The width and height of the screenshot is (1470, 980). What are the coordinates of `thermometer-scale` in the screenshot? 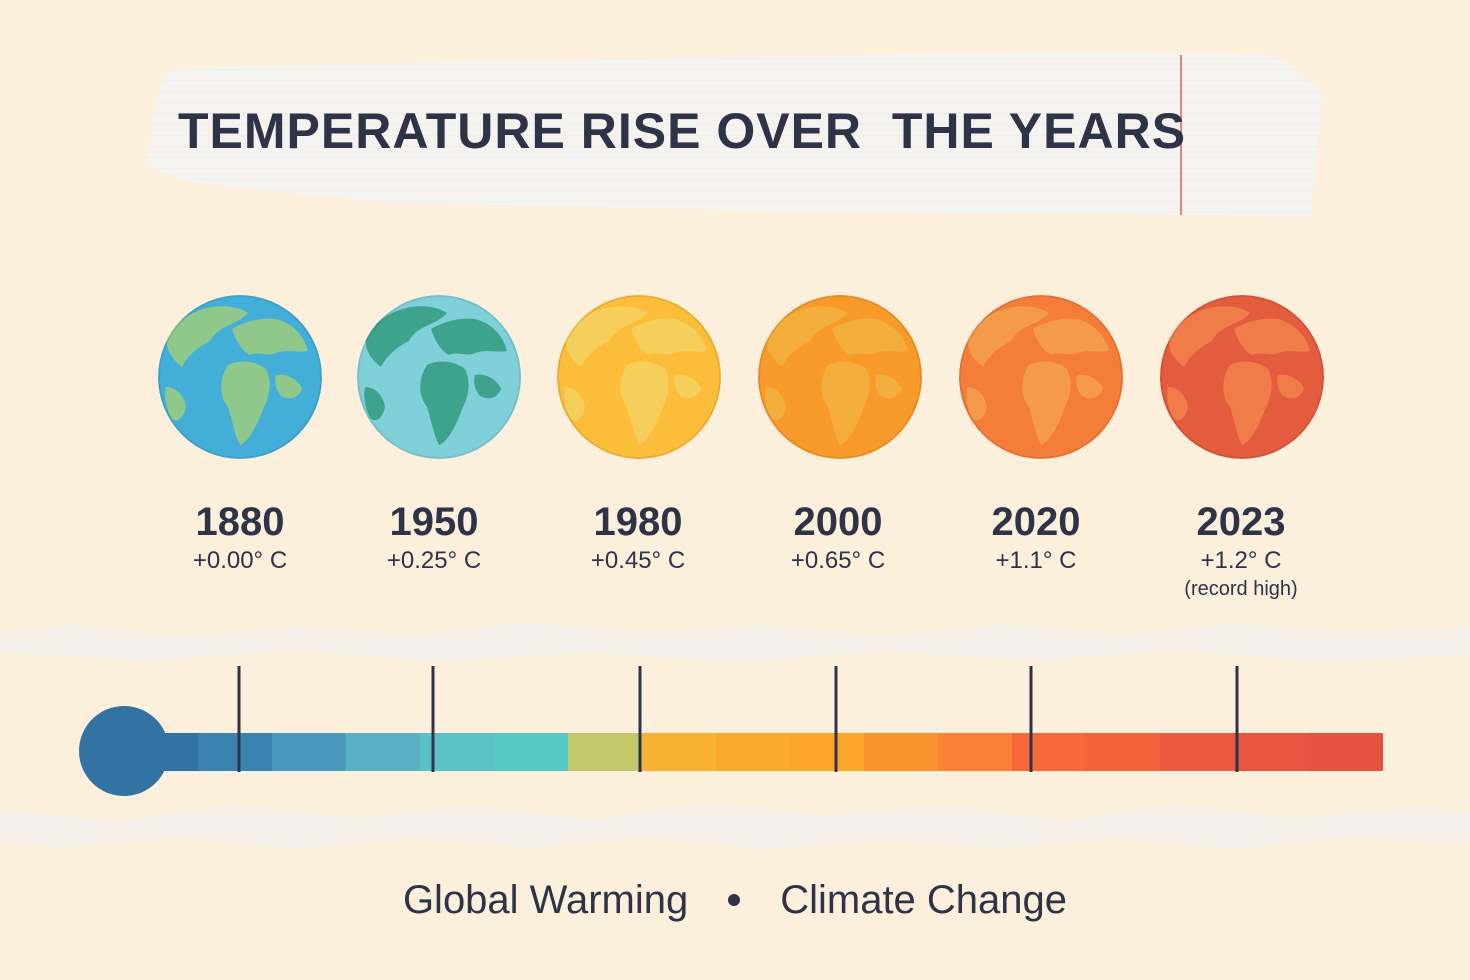 It's located at (731, 731).